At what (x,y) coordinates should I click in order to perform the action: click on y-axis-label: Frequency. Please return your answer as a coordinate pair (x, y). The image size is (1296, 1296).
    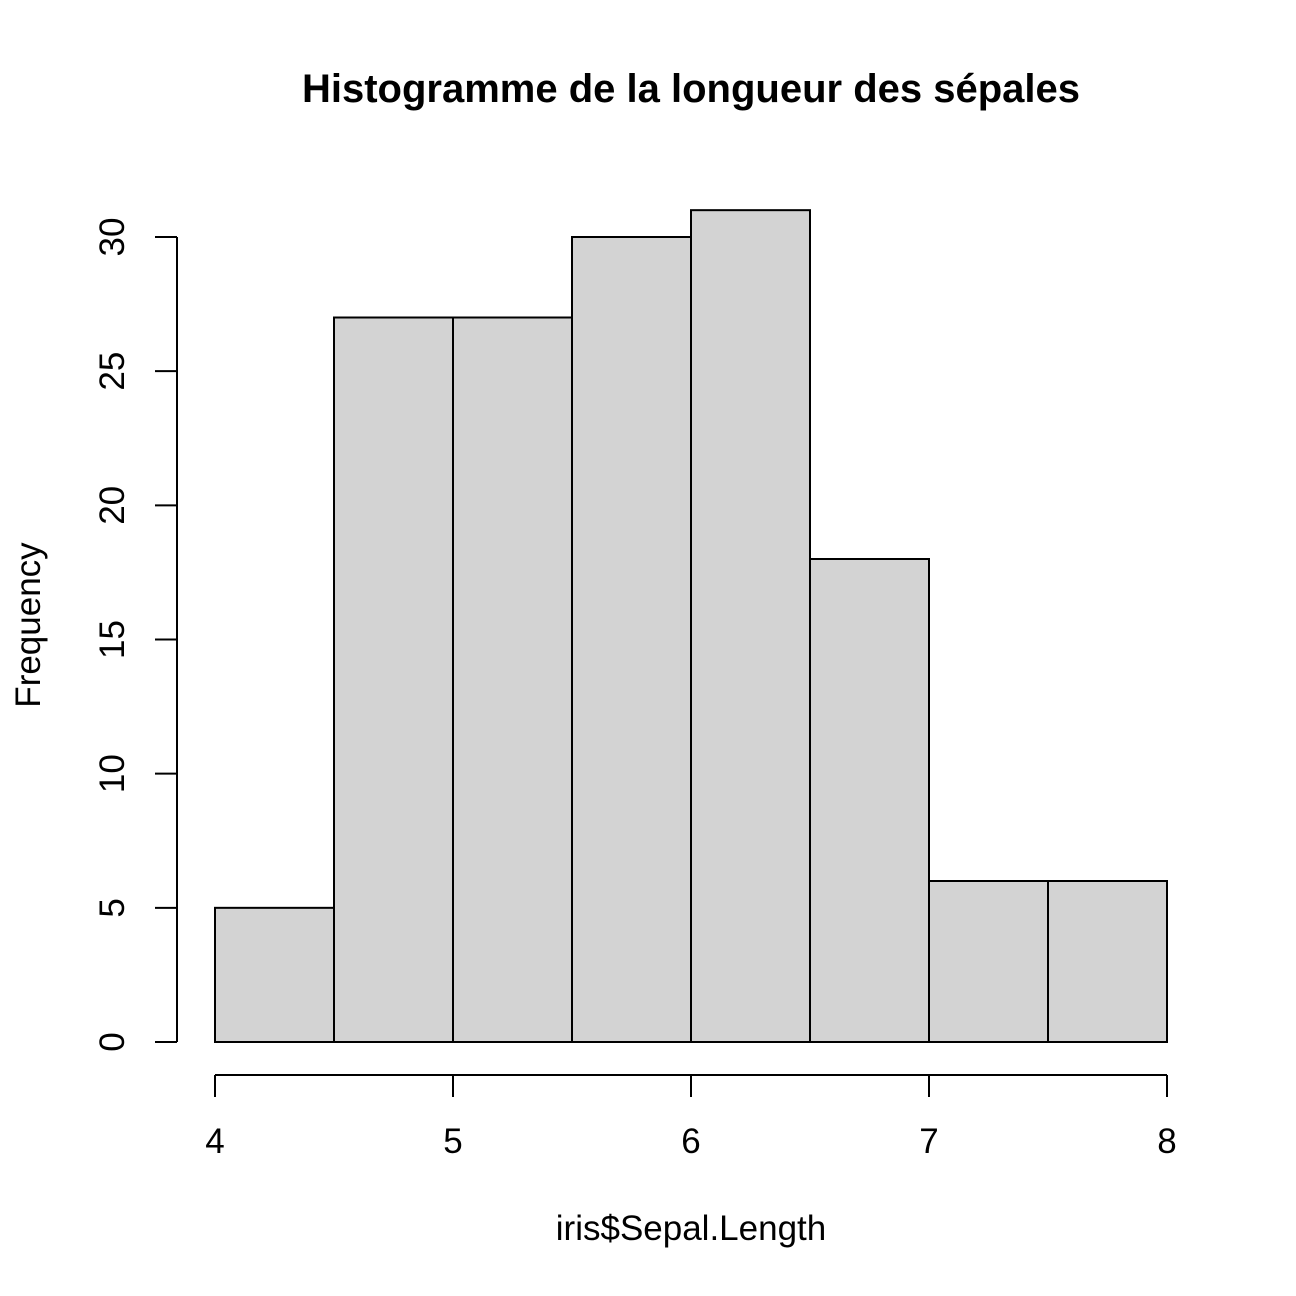
    Looking at the image, I should click on (28, 625).